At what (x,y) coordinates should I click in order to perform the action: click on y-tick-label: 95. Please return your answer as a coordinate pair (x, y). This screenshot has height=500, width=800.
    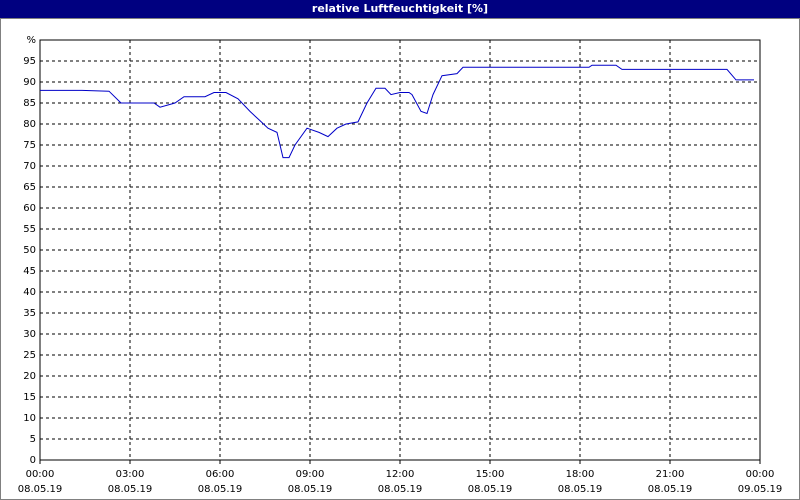
    Looking at the image, I should click on (29, 61).